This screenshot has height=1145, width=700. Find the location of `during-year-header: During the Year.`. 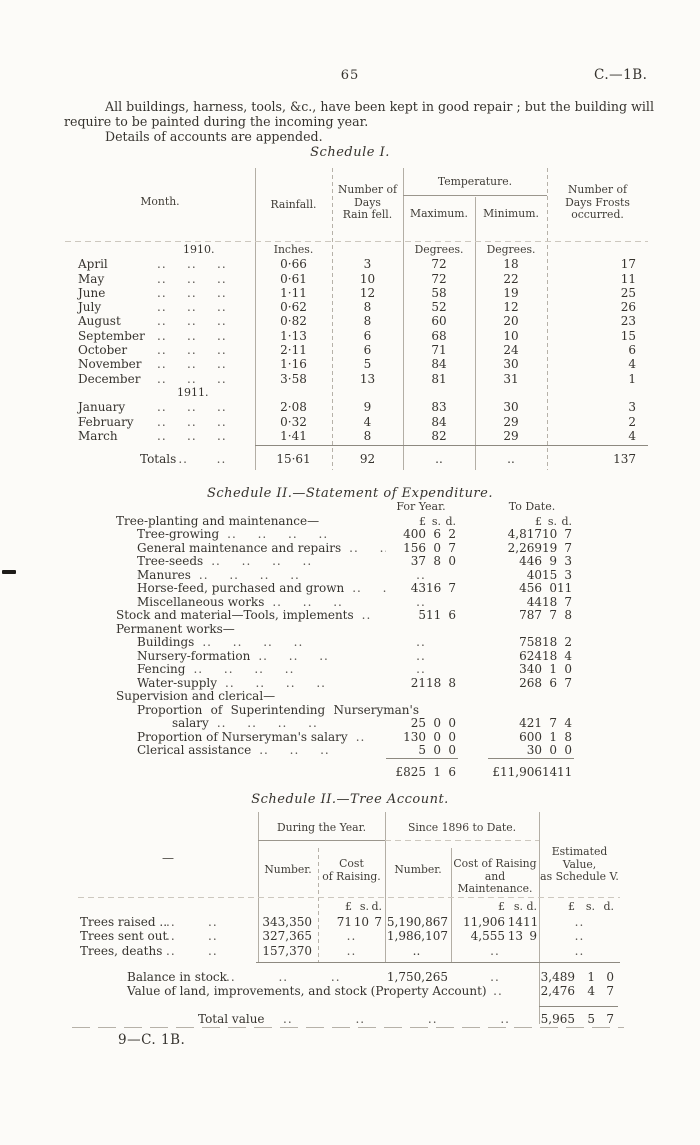

during-year-header: During the Year. is located at coordinates (321, 827).